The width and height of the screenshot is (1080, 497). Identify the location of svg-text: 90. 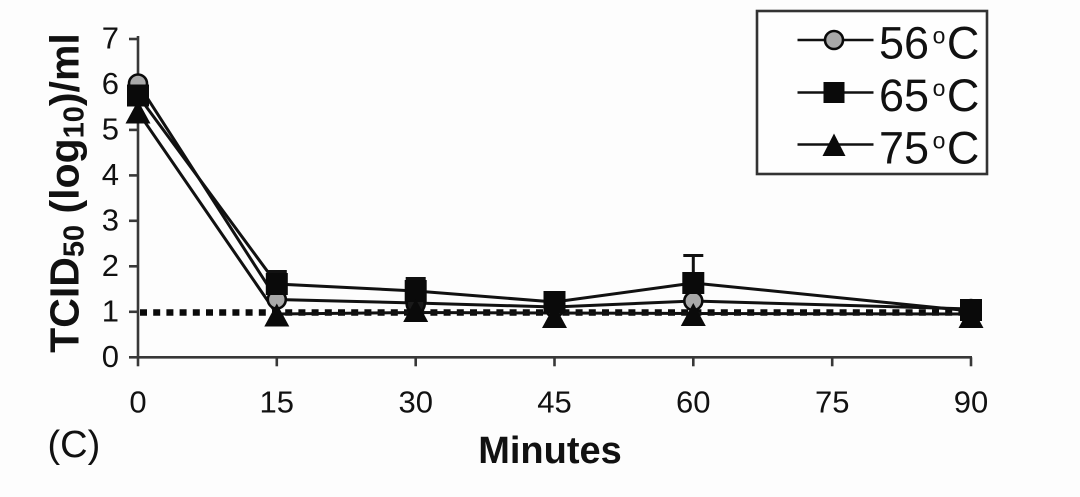
(971, 402).